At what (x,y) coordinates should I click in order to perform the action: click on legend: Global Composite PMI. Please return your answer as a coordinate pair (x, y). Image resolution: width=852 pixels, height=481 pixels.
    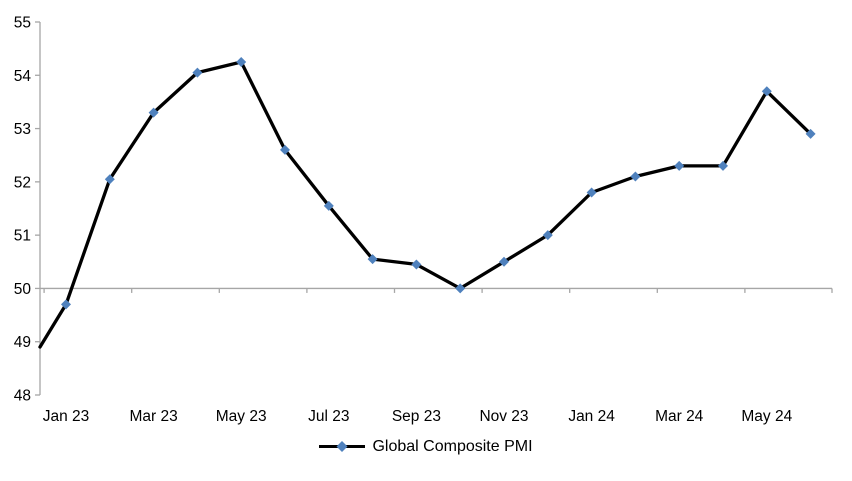
    Looking at the image, I should click on (426, 447).